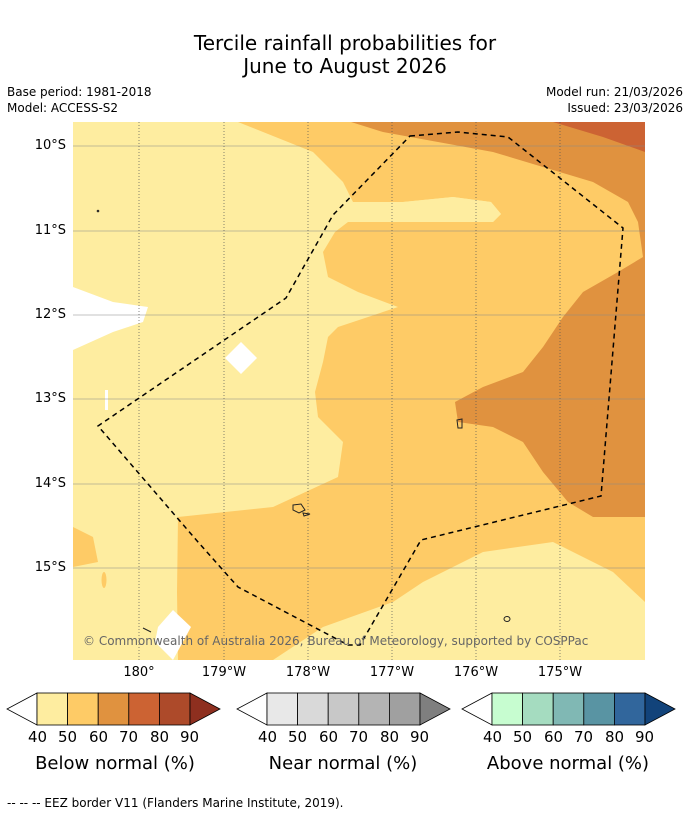 This screenshot has height=816, width=690. Describe the element at coordinates (50, 145) in the screenshot. I see `lat-label-10s: 10°S` at that location.